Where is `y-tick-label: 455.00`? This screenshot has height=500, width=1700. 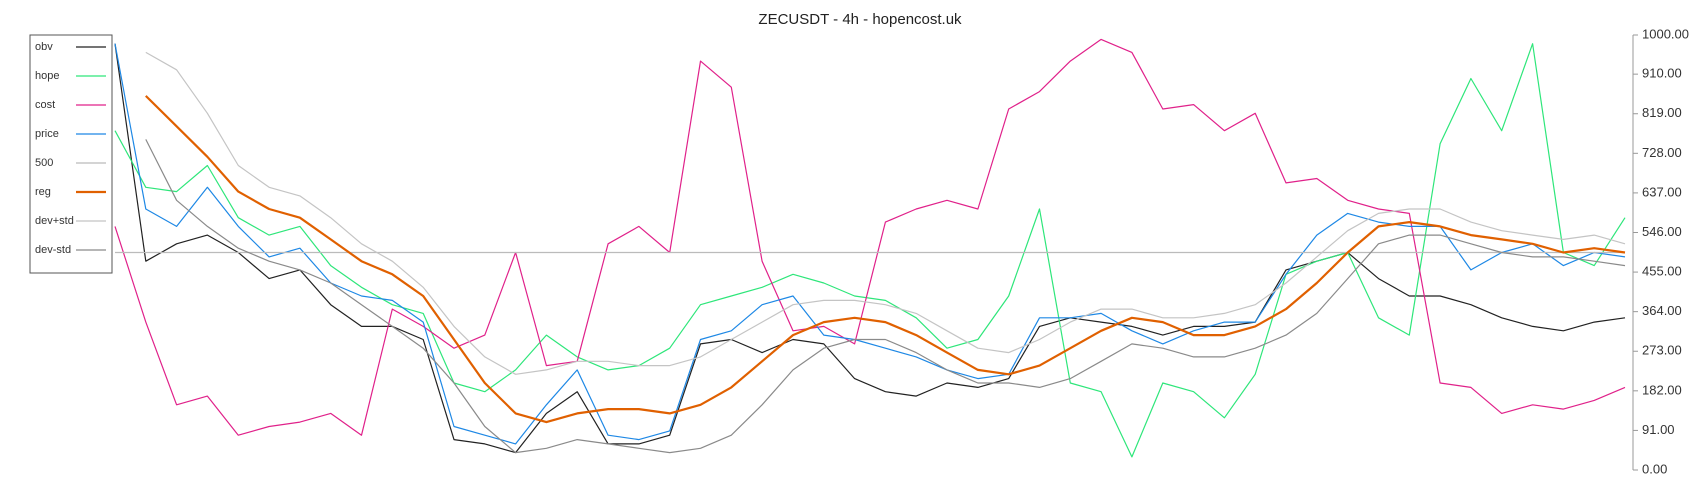 y-tick-label: 455.00 is located at coordinates (1662, 271).